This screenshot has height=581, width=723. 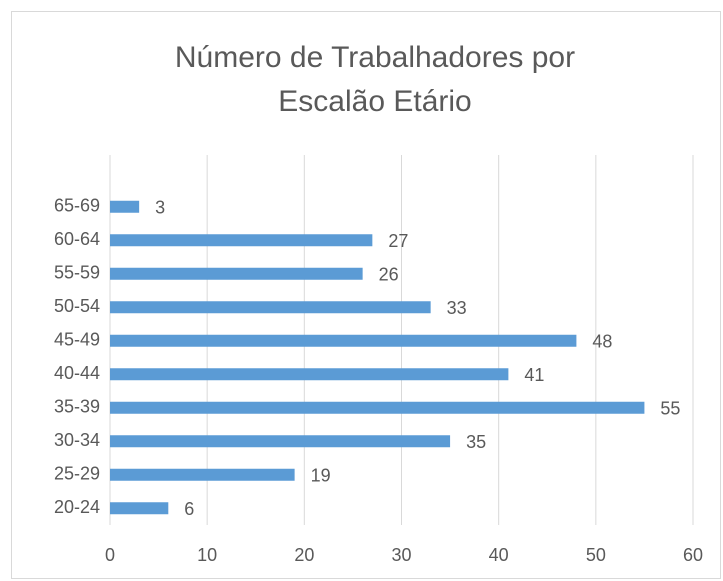 I want to click on value-label: 33, so click(x=457, y=308).